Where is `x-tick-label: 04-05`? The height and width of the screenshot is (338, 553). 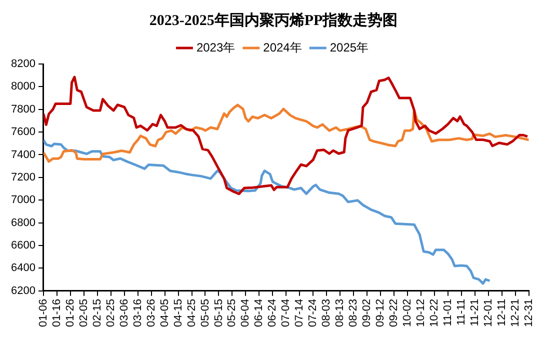
x-tick-label: 04-05 is located at coordinates (164, 313).